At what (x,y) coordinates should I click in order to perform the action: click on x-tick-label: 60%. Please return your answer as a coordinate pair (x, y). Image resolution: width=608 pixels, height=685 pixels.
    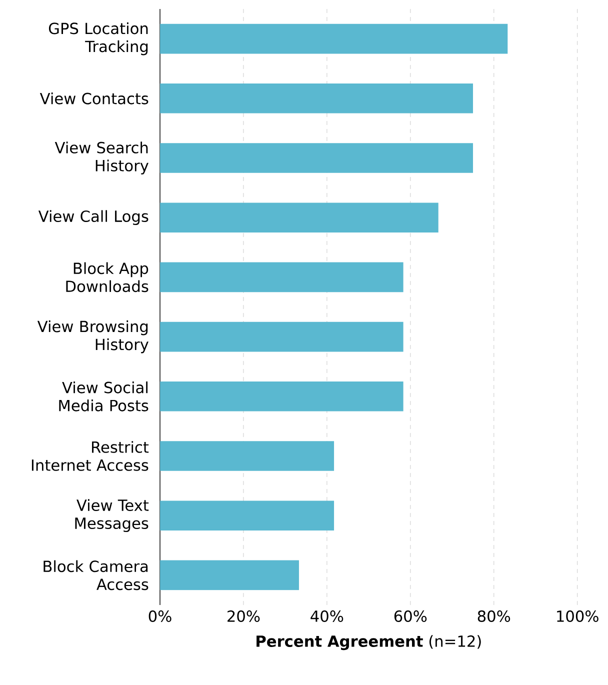
    Looking at the image, I should click on (410, 616).